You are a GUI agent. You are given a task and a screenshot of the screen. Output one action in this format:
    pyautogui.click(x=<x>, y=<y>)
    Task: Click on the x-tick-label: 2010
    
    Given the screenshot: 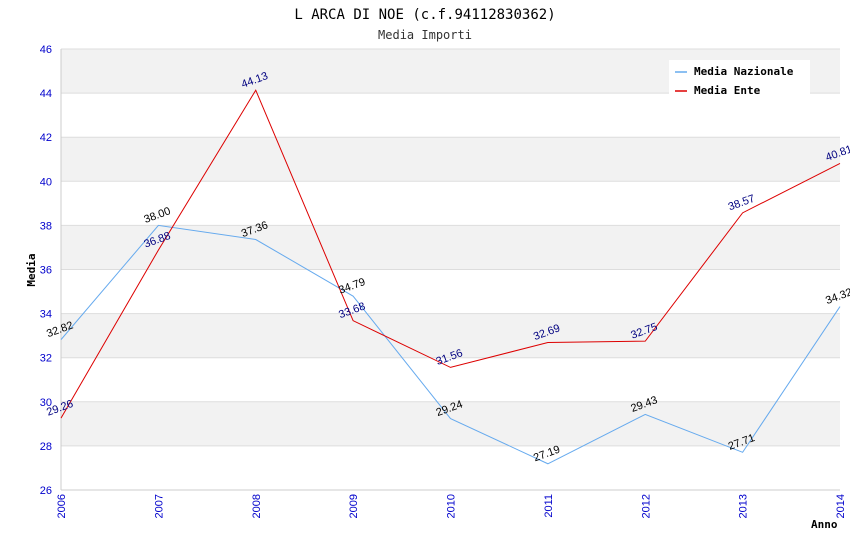 What is the action you would take?
    pyautogui.click(x=452, y=506)
    